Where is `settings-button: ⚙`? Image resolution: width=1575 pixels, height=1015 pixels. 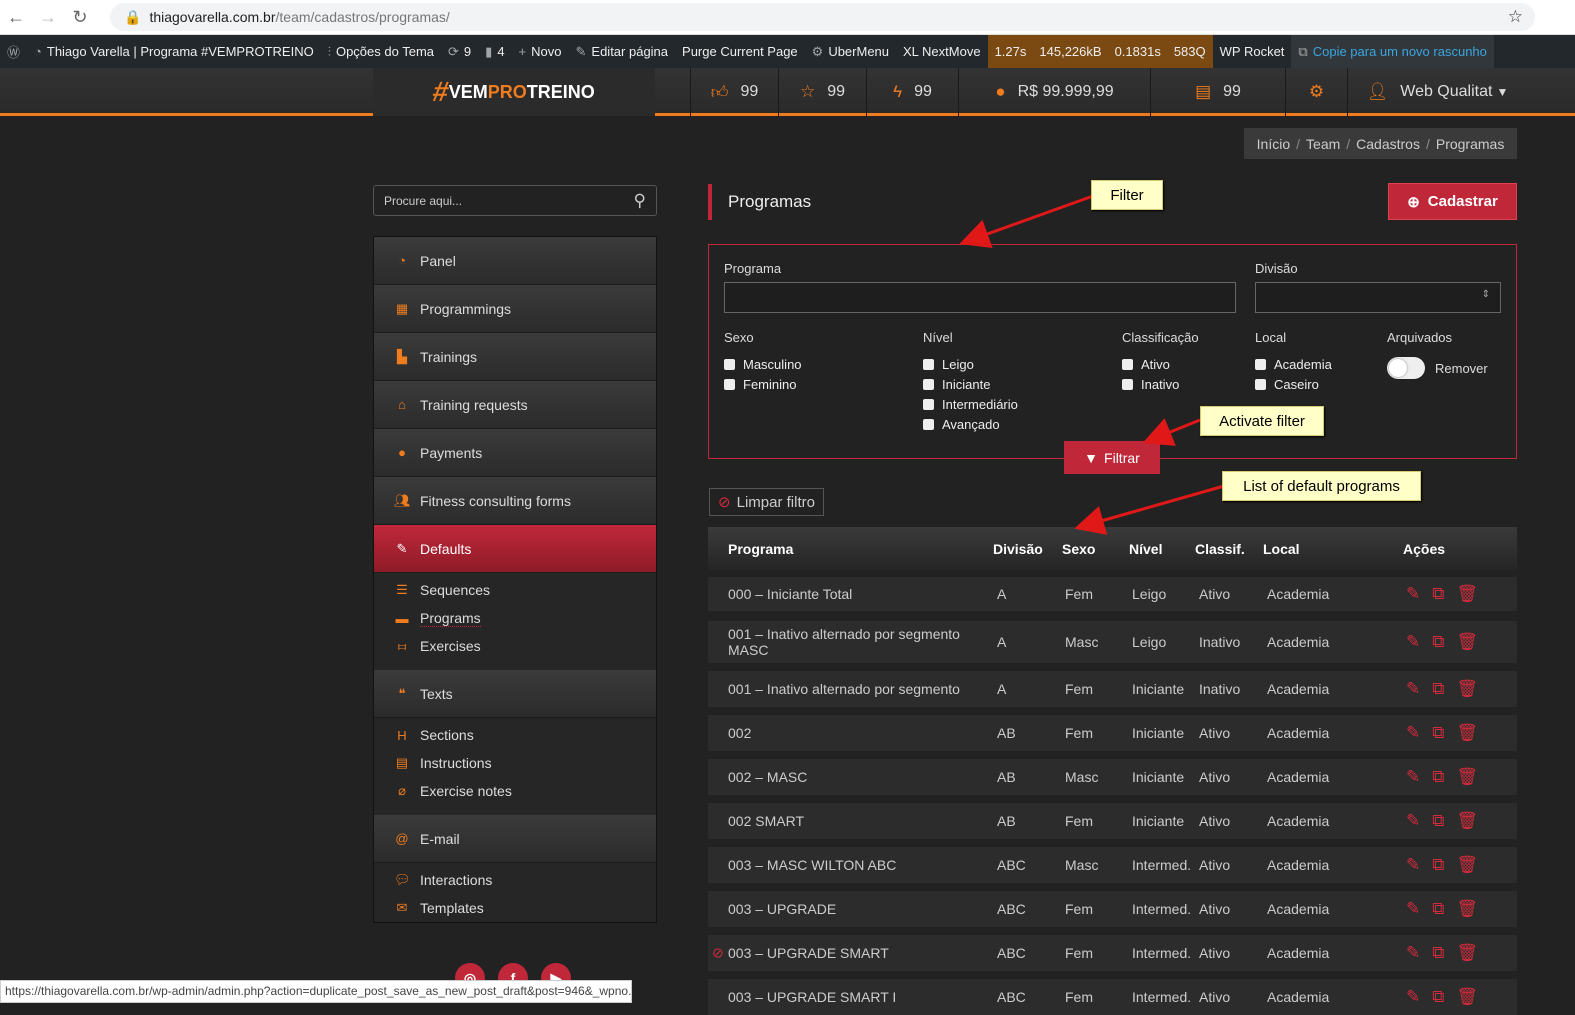
settings-button: ⚙ is located at coordinates (1316, 92).